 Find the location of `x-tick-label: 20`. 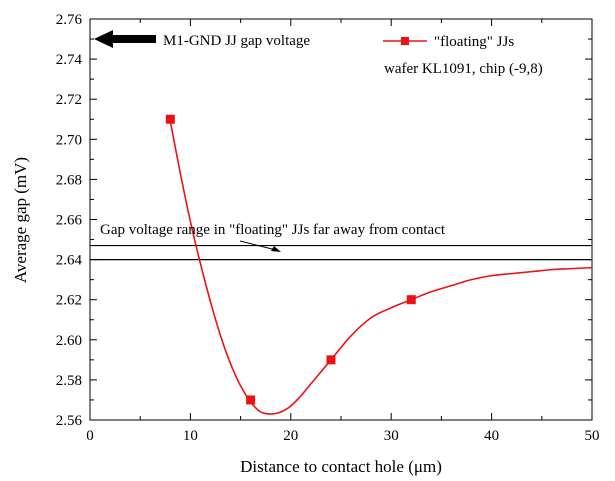

x-tick-label: 20 is located at coordinates (290, 436).